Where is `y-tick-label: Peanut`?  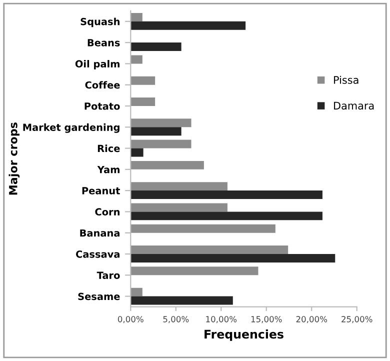 y-tick-label: Peanut is located at coordinates (101, 190).